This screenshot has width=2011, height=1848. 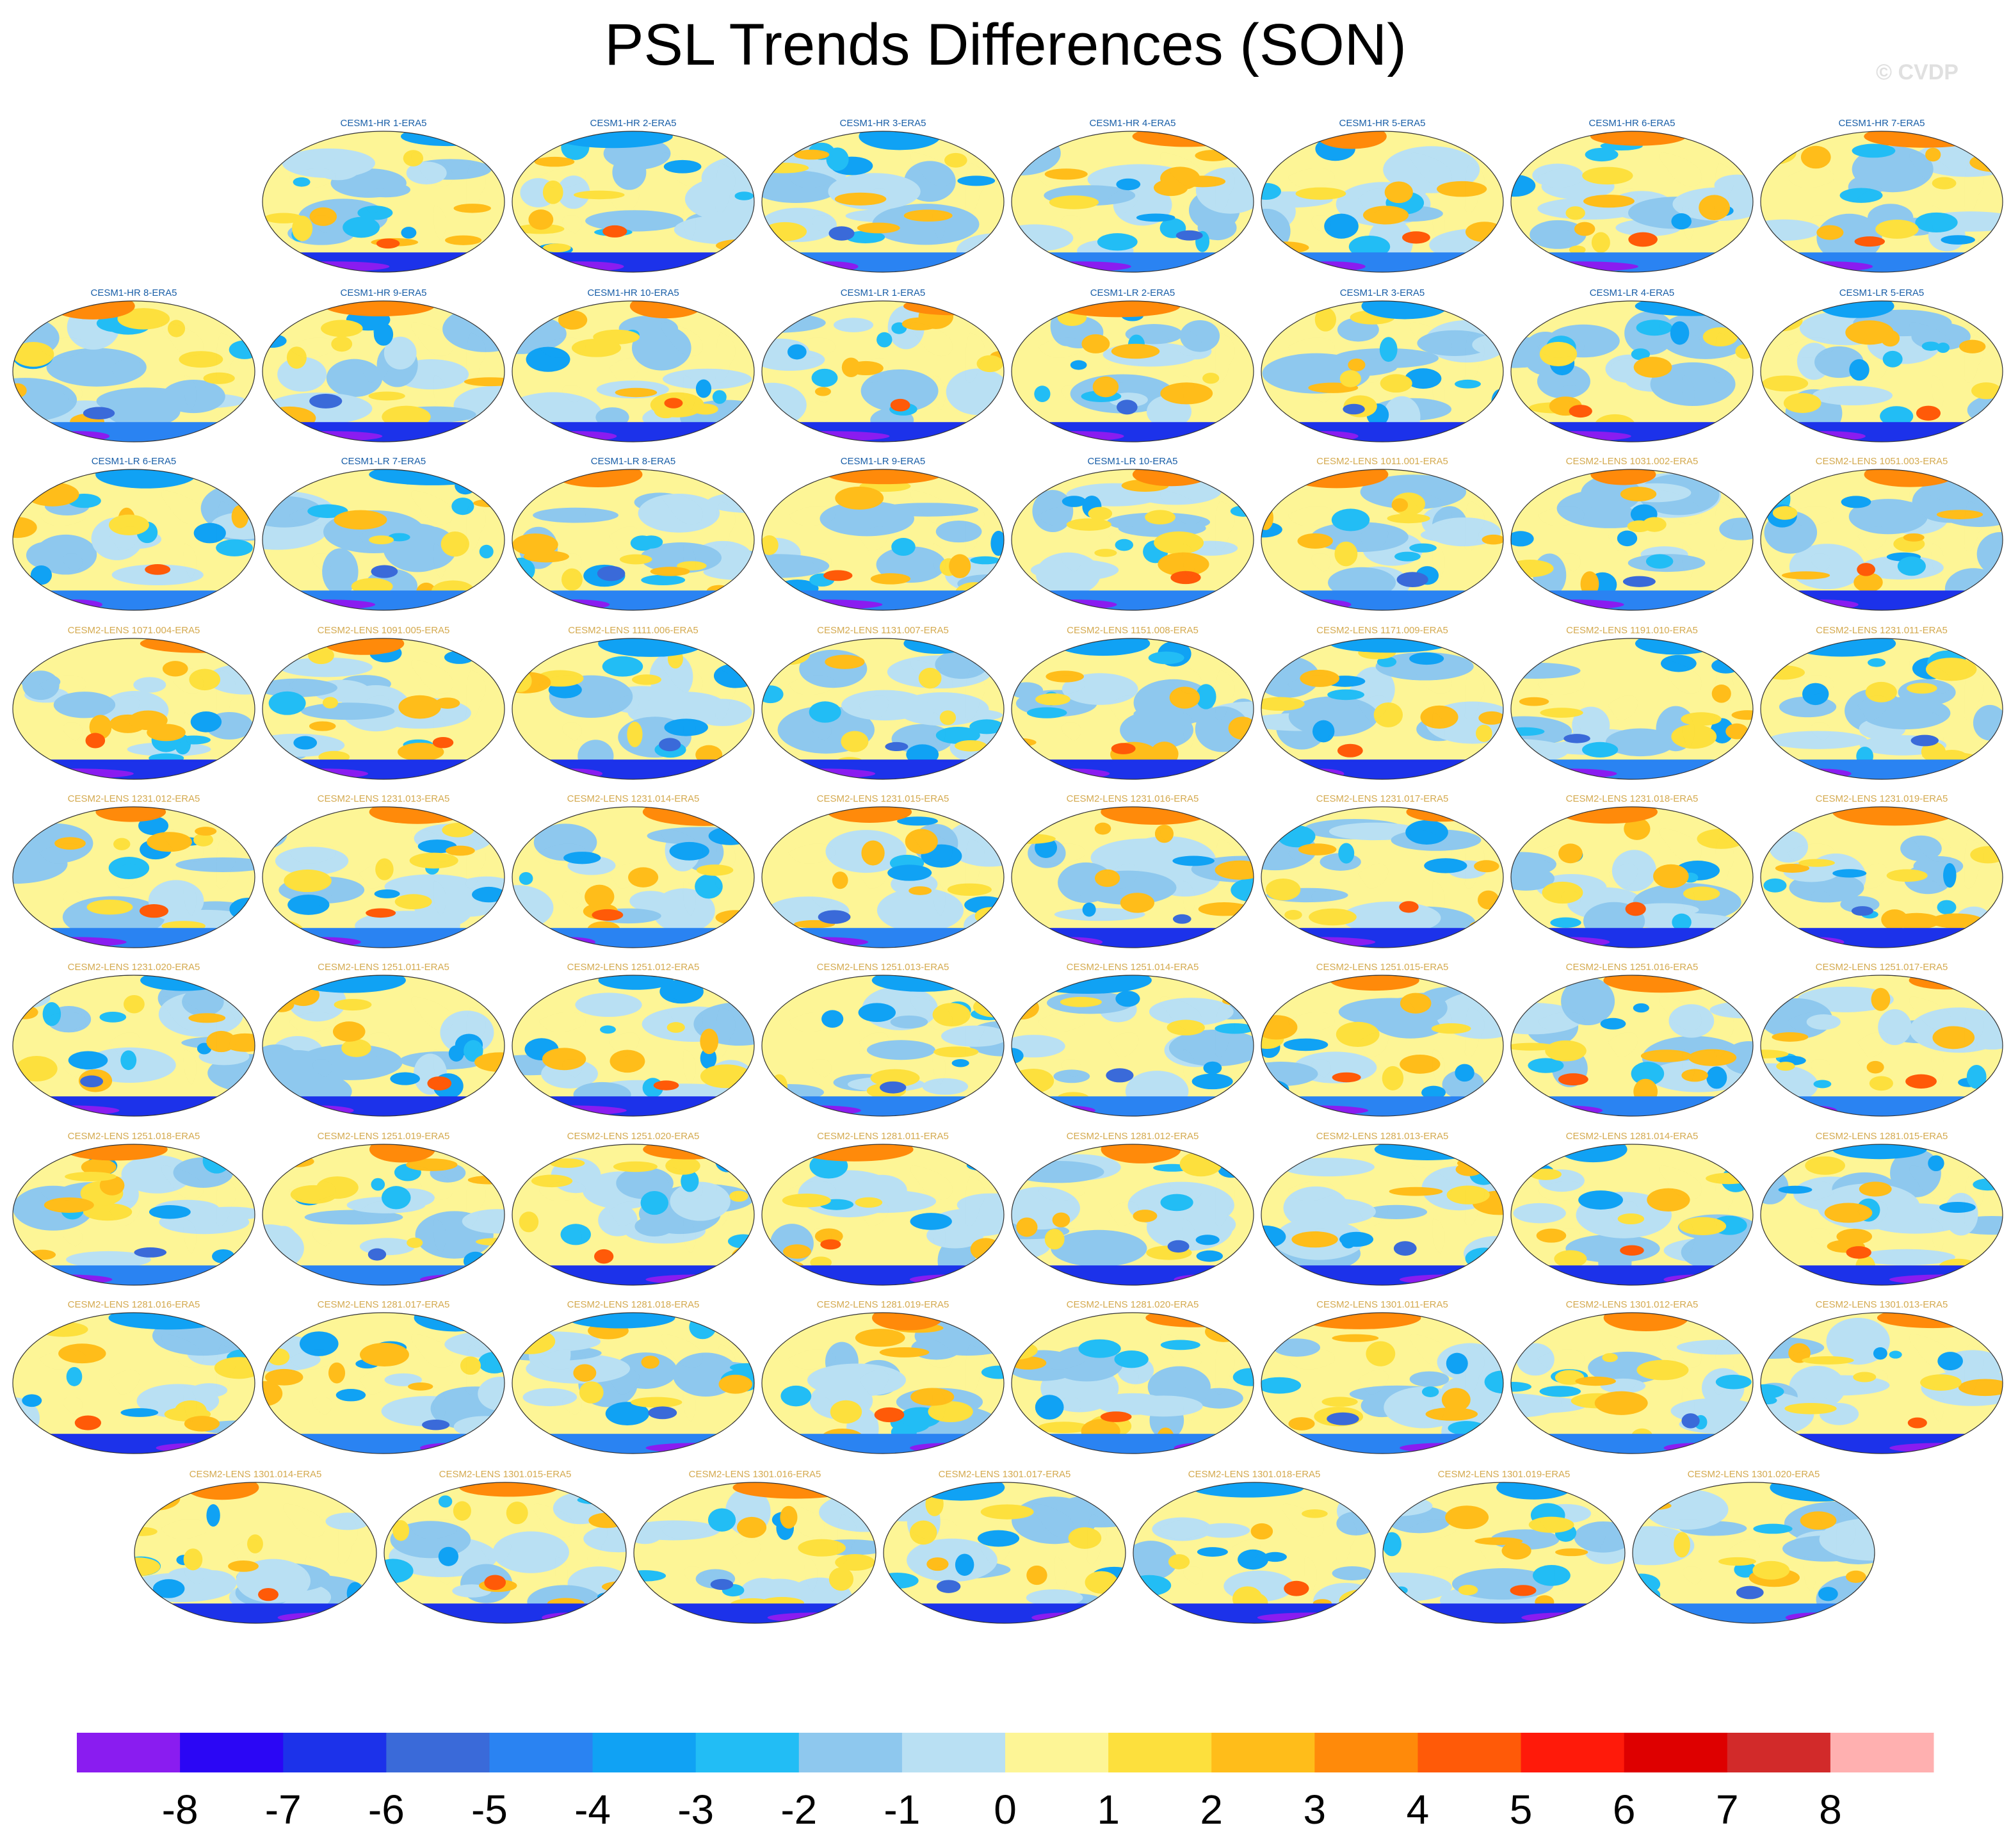 I want to click on map-panel: CESM1-HR 8-ERA5, so click(x=133, y=365).